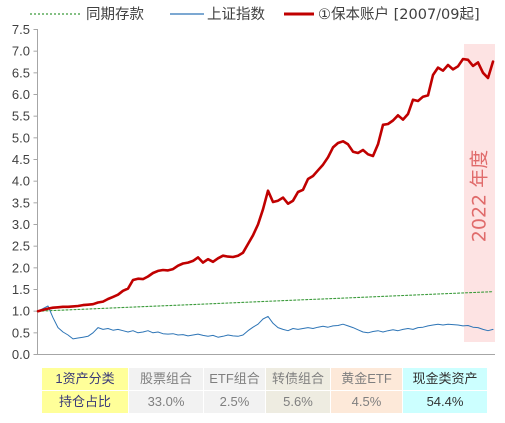  I want to click on table-header-convertible-bond-portfolio: 转债组合, so click(298, 379).